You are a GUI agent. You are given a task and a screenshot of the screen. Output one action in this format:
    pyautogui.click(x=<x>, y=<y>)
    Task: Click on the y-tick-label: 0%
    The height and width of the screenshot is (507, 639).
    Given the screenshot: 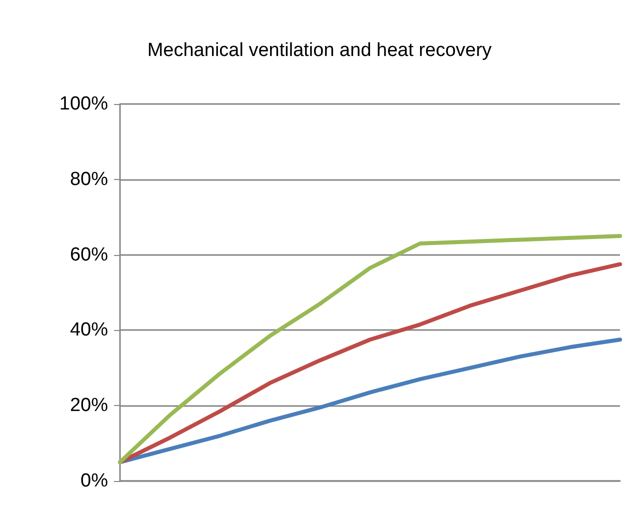 What is the action you would take?
    pyautogui.click(x=94, y=481)
    